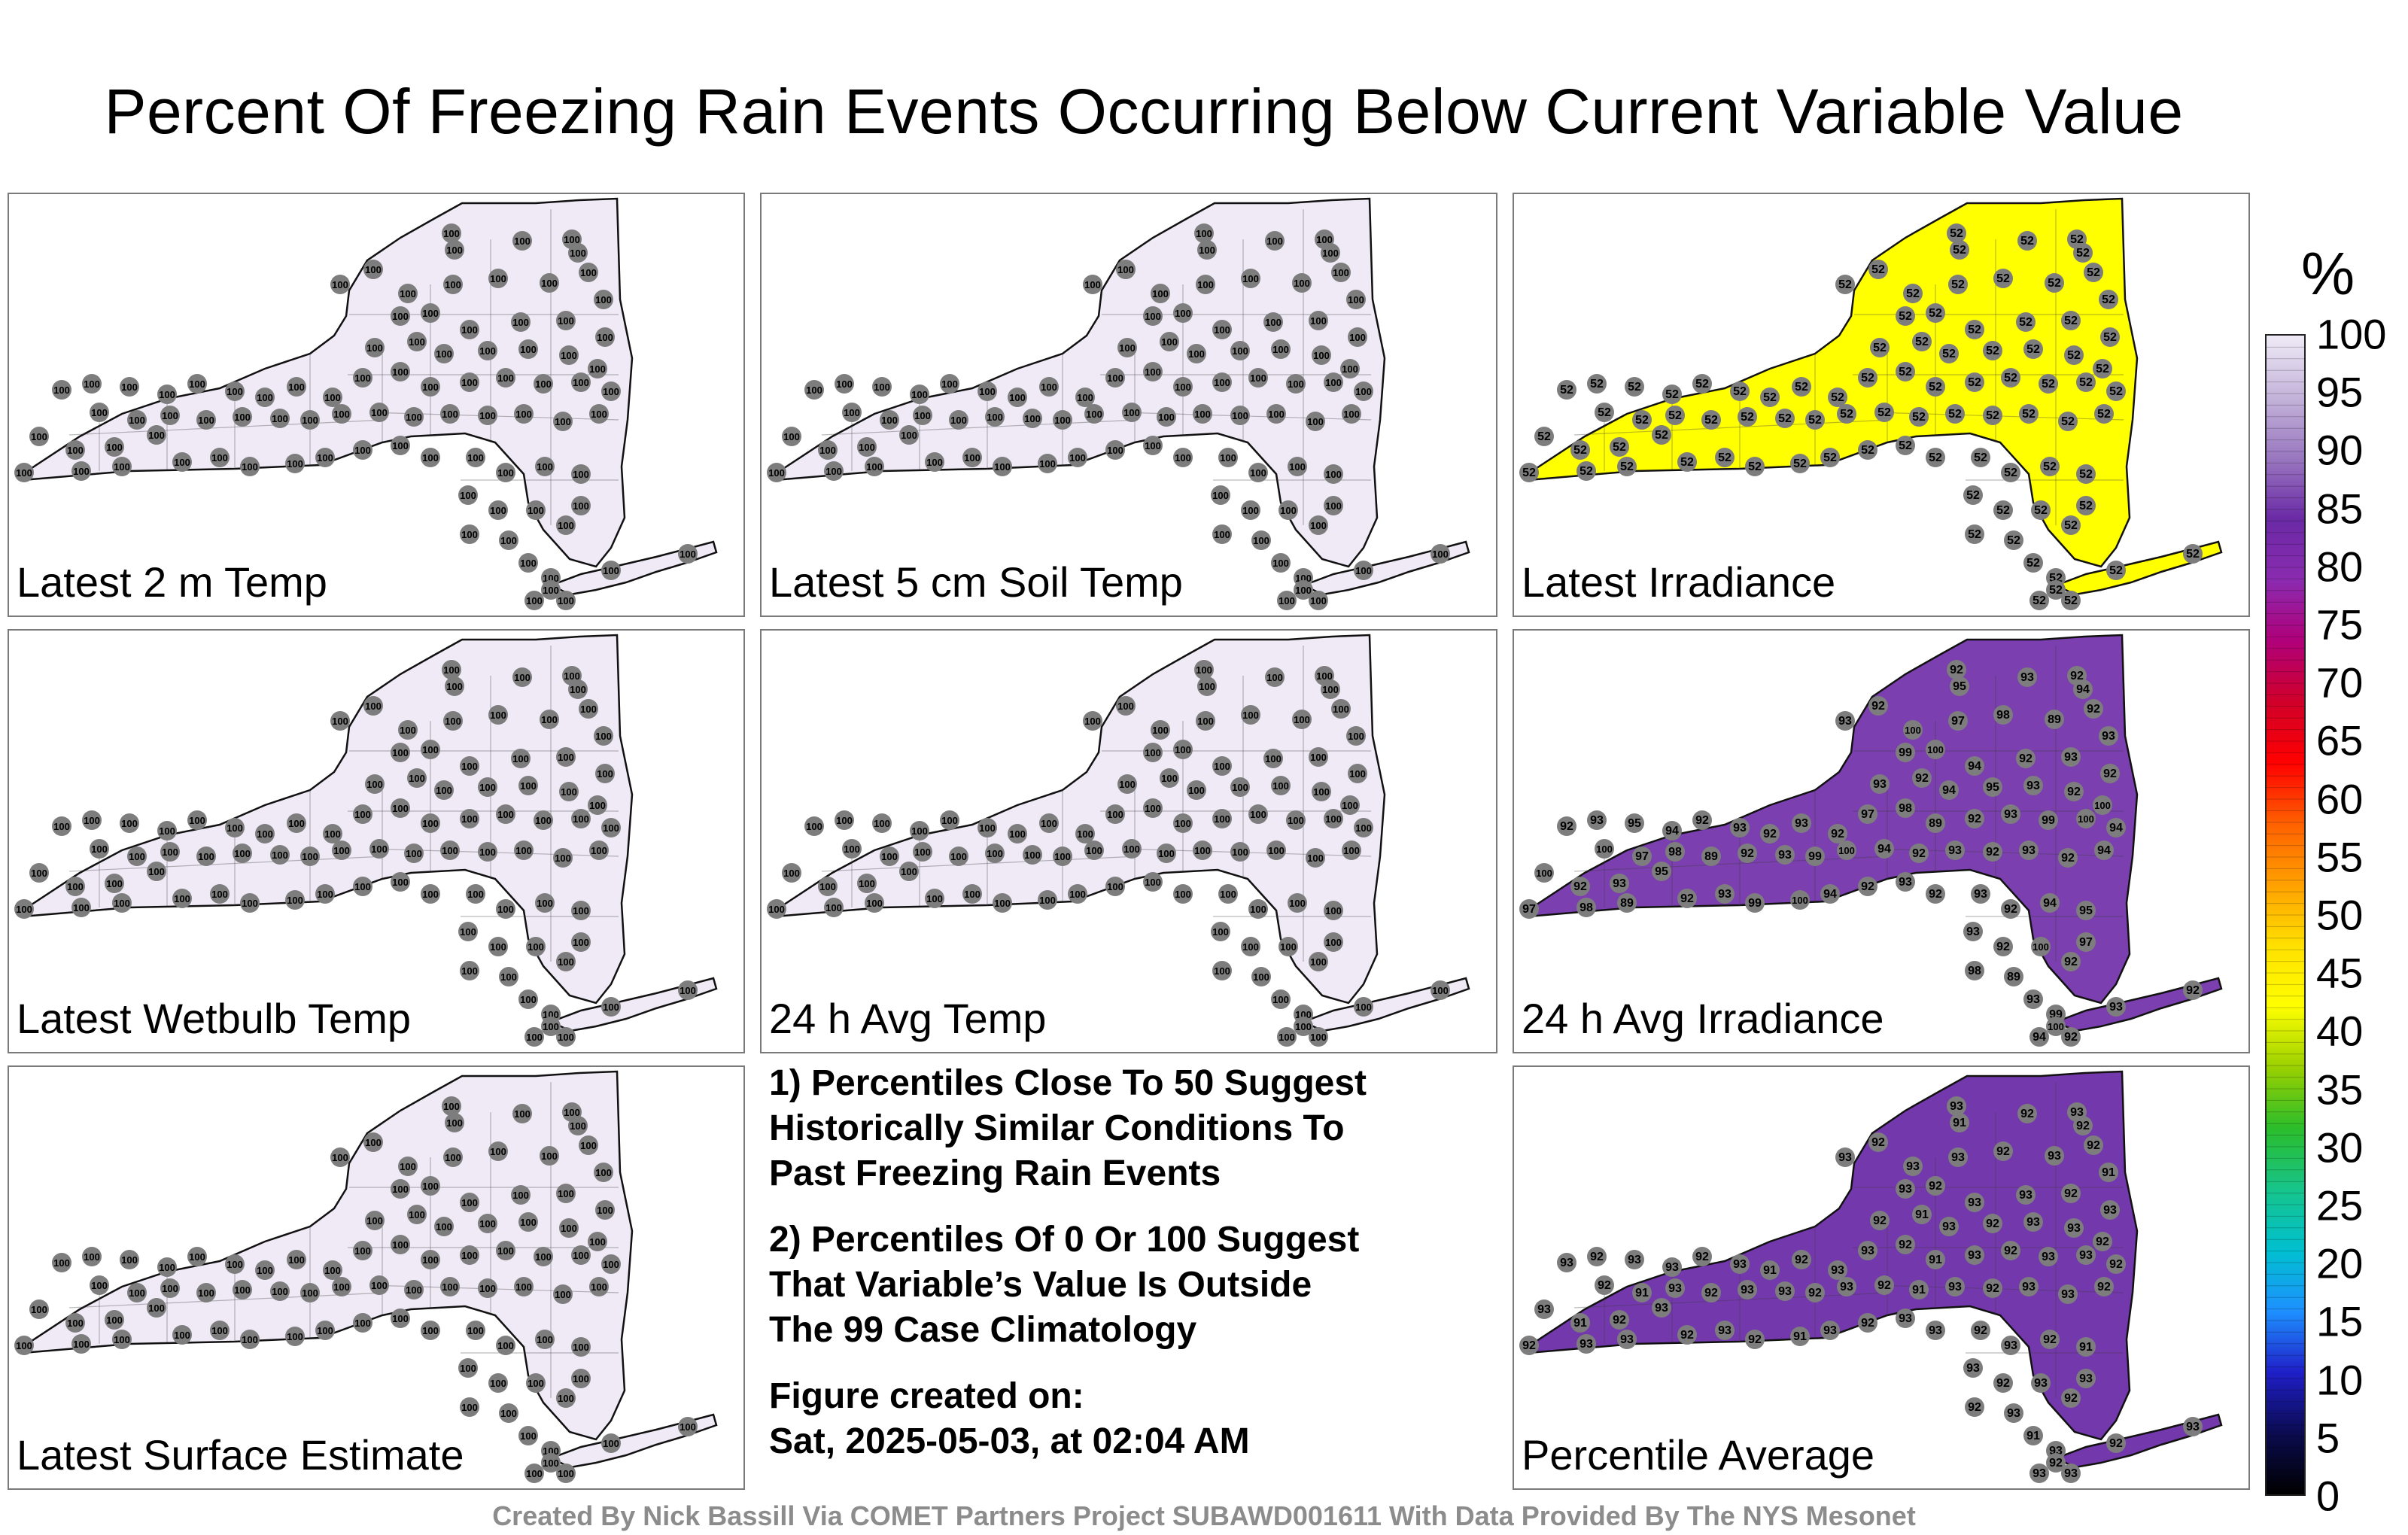 The image size is (2408, 1535). Describe the element at coordinates (2340, 799) in the screenshot. I see `colorbar-tick-label: 60` at that location.